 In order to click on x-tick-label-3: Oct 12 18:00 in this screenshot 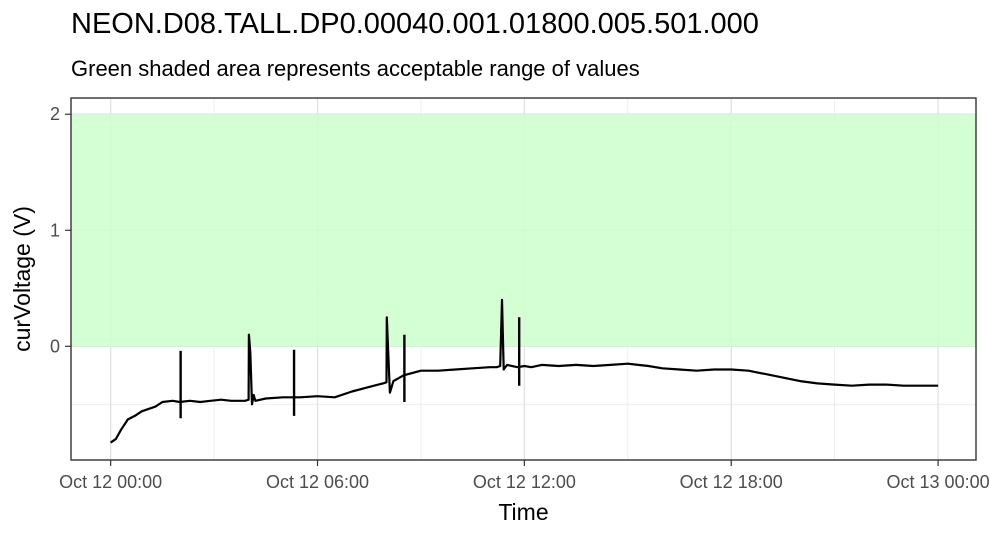, I will do `click(731, 482)`.